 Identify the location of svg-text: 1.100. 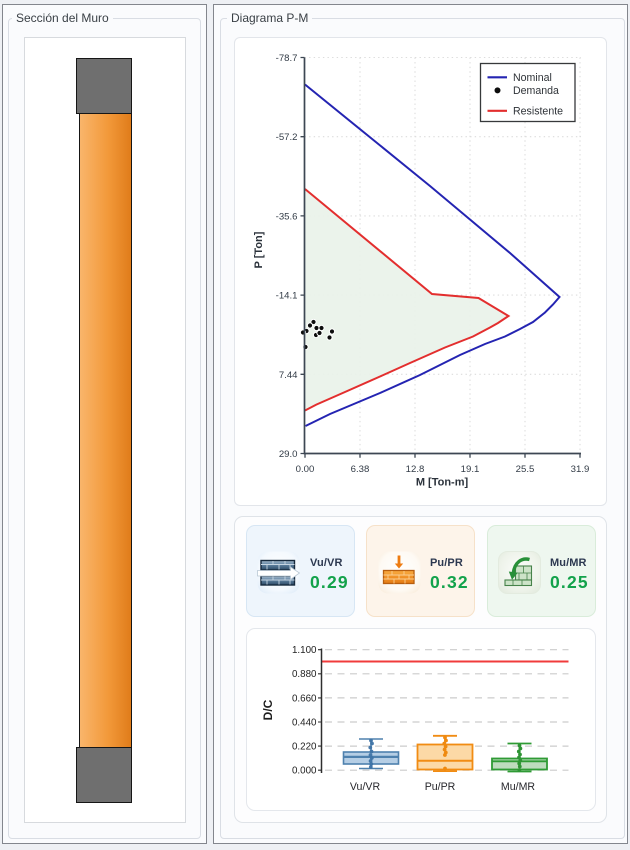
(304, 650).